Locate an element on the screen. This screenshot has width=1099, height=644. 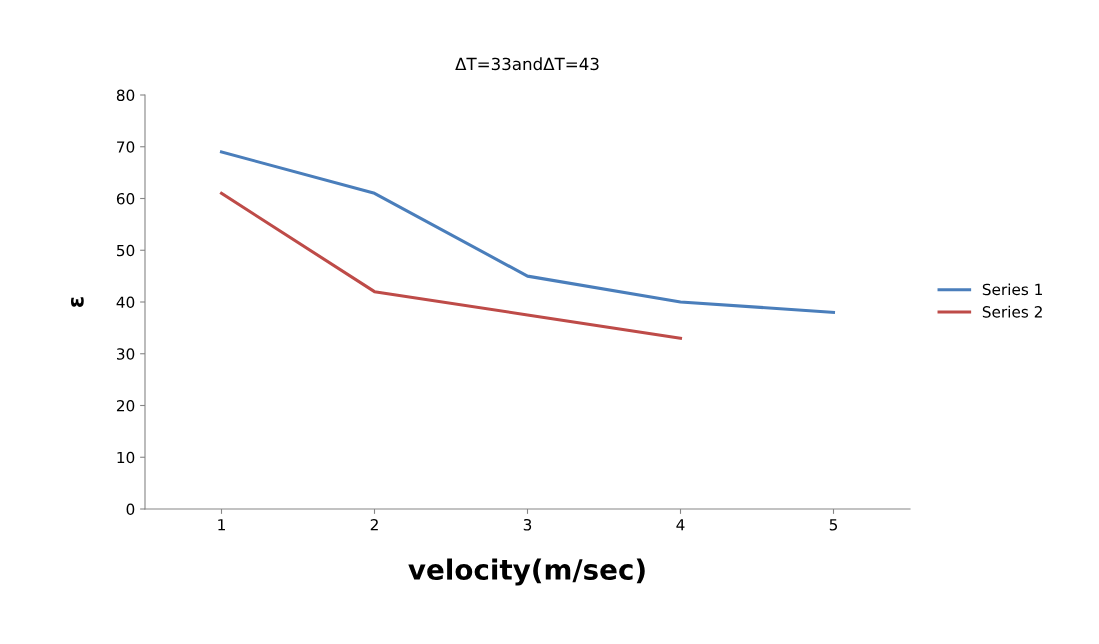
x-axis-title: velocity(m/sec) is located at coordinates (526, 572).